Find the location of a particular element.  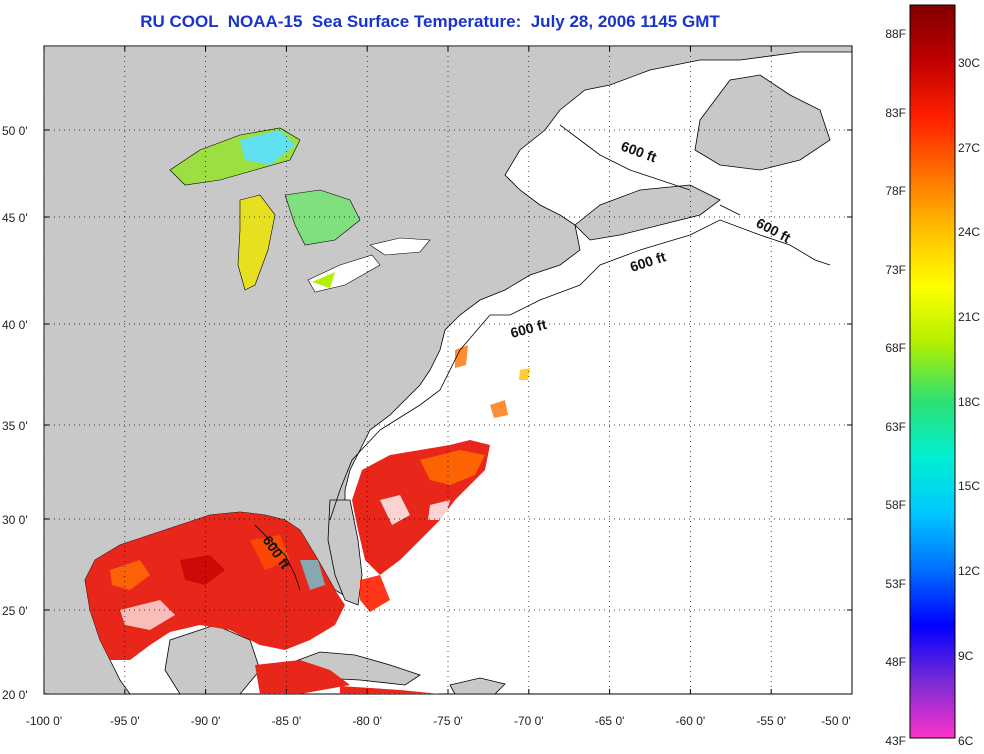

gulf-of-mexico-sst is located at coordinates (262, 603).